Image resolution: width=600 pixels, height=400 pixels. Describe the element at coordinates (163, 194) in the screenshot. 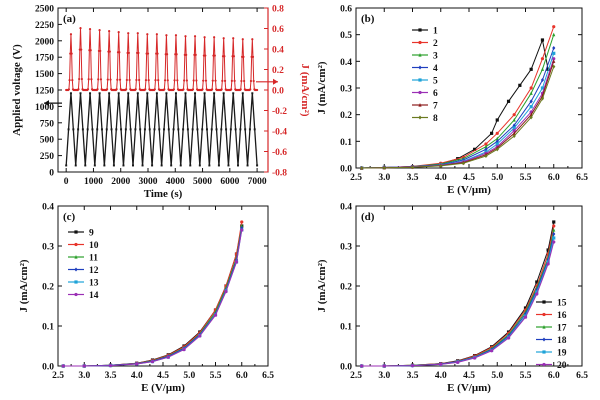

I see `x-axis-label: Time (s)` at that location.